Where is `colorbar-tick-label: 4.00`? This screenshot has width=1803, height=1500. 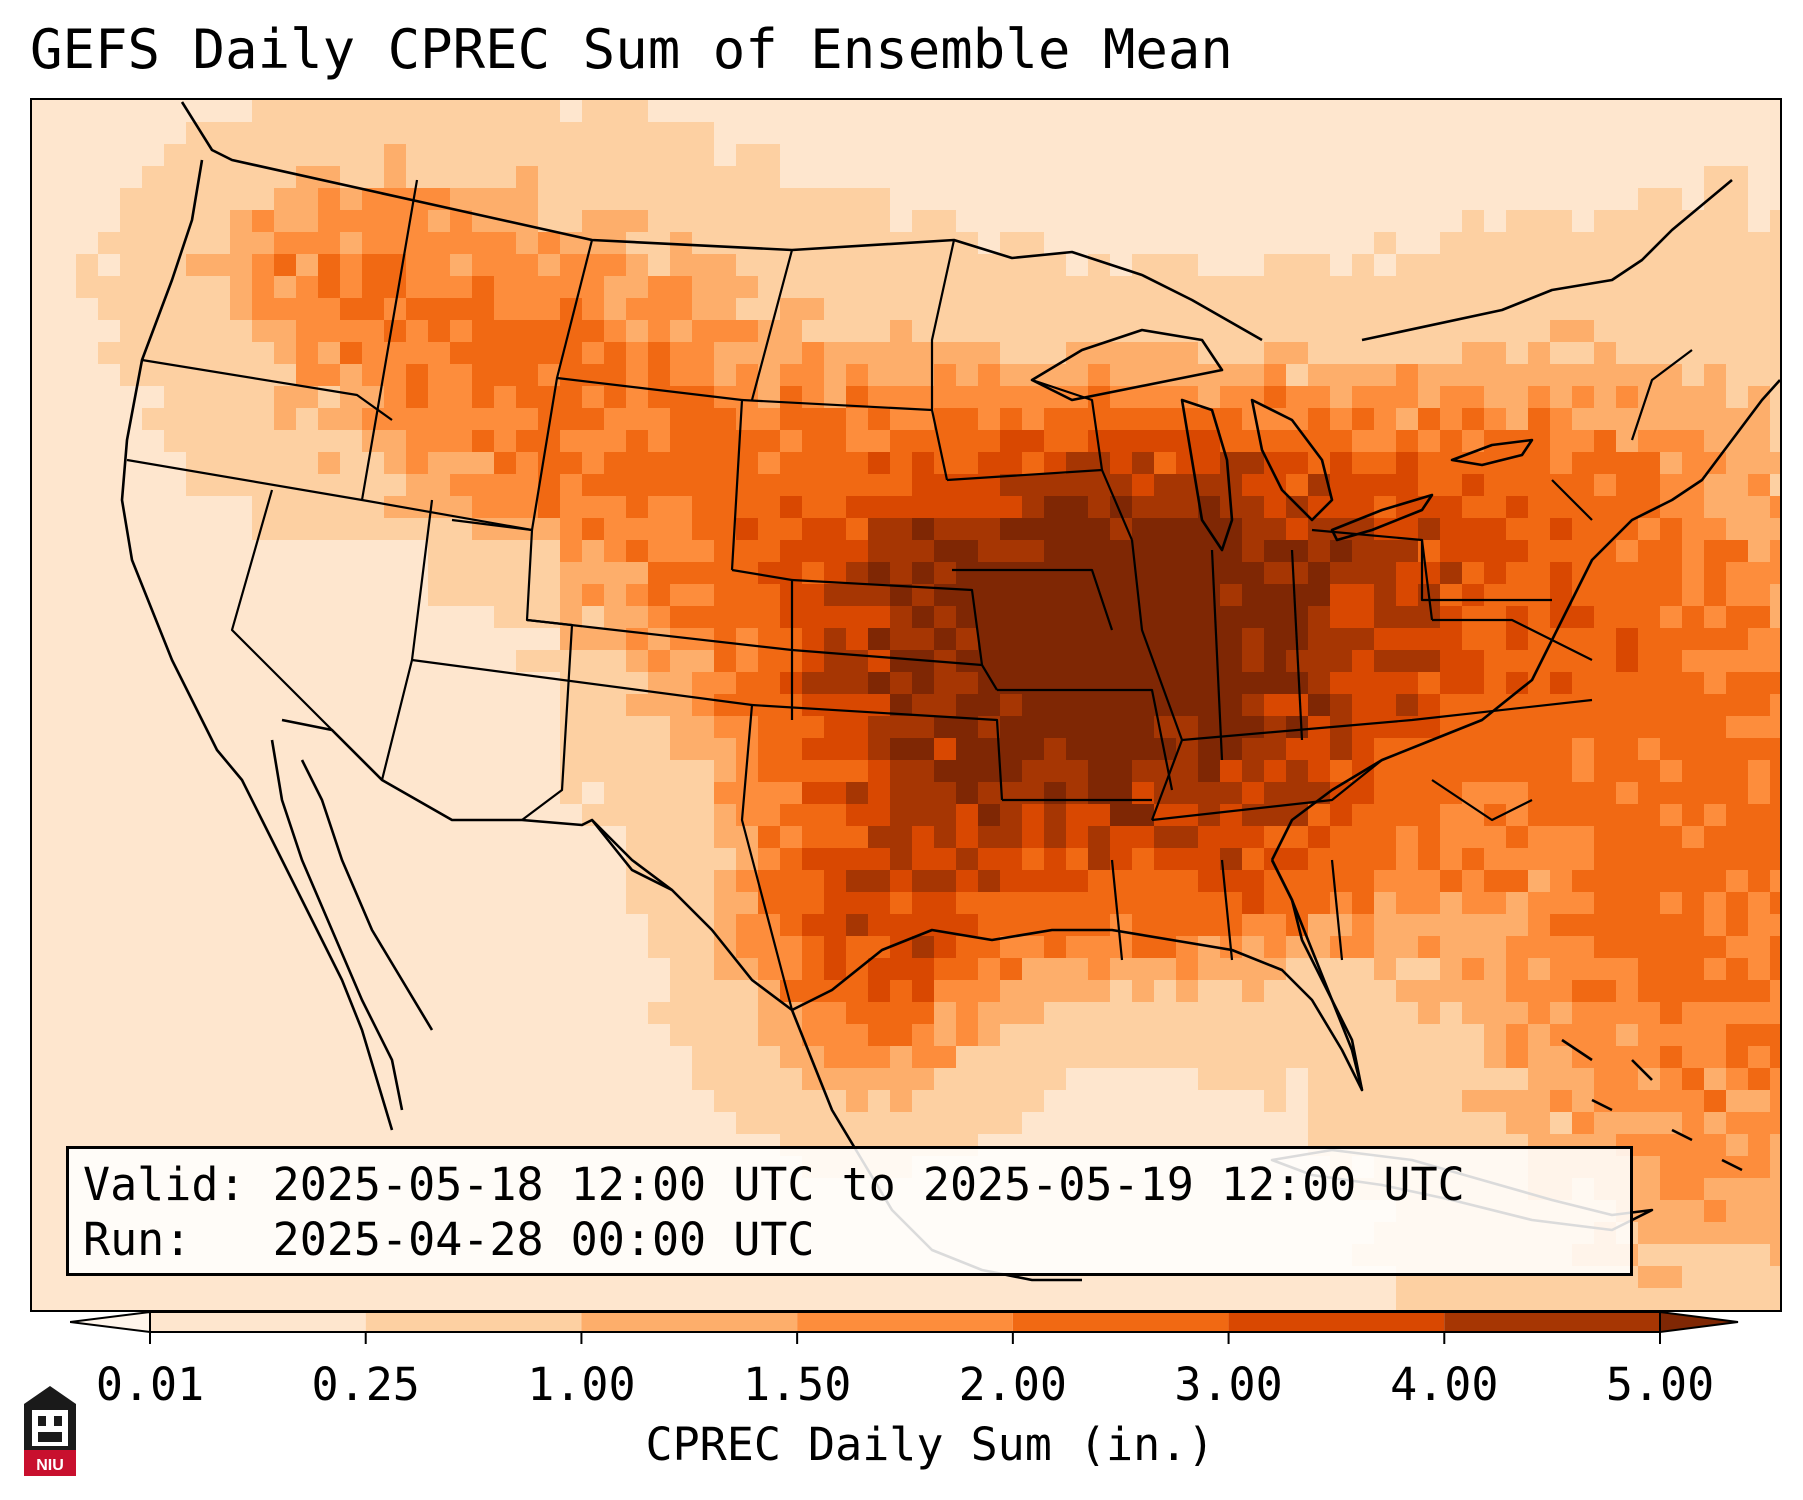 colorbar-tick-label: 4.00 is located at coordinates (1444, 1384).